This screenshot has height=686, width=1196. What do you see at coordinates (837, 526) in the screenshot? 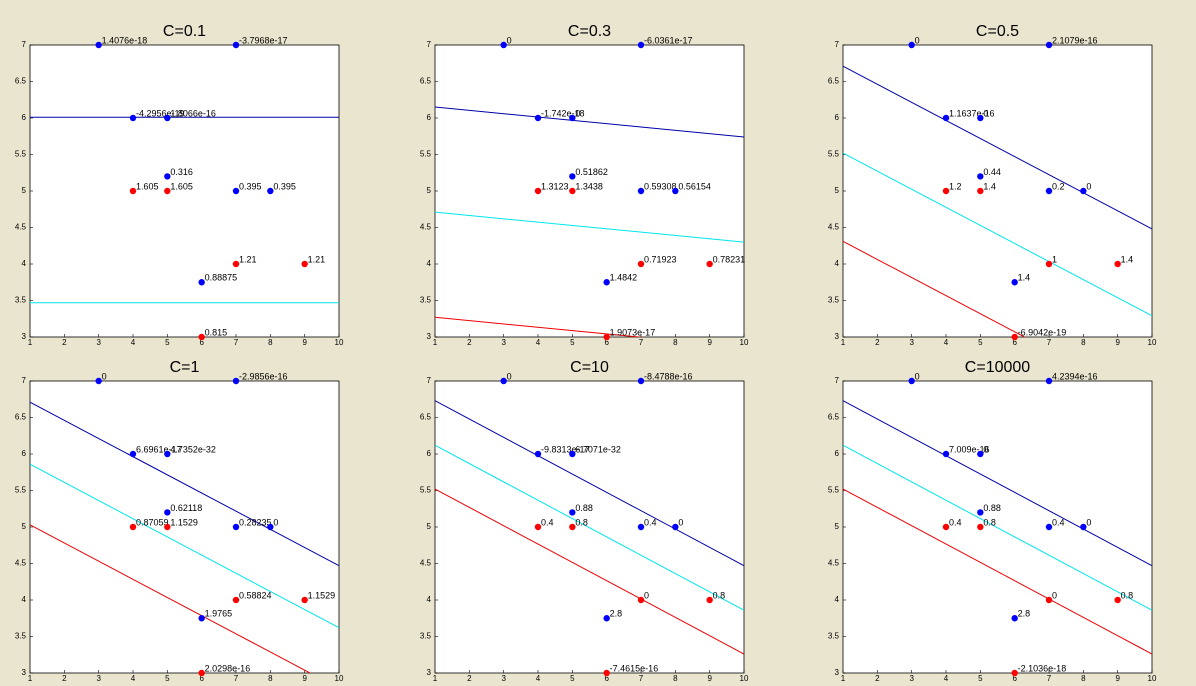
I see `y-tick-label: 5` at bounding box center [837, 526].